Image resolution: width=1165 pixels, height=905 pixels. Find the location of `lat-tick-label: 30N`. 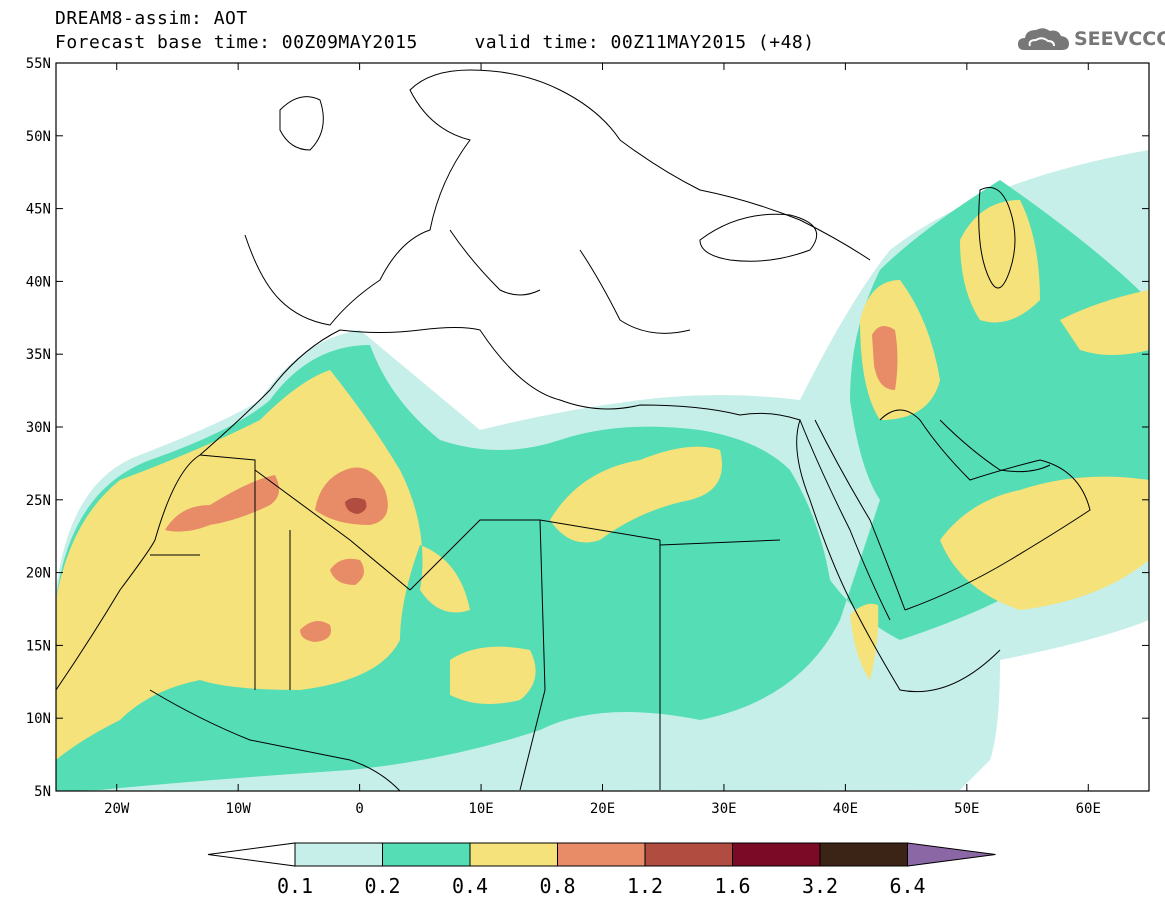

lat-tick-label: 30N is located at coordinates (38, 428).